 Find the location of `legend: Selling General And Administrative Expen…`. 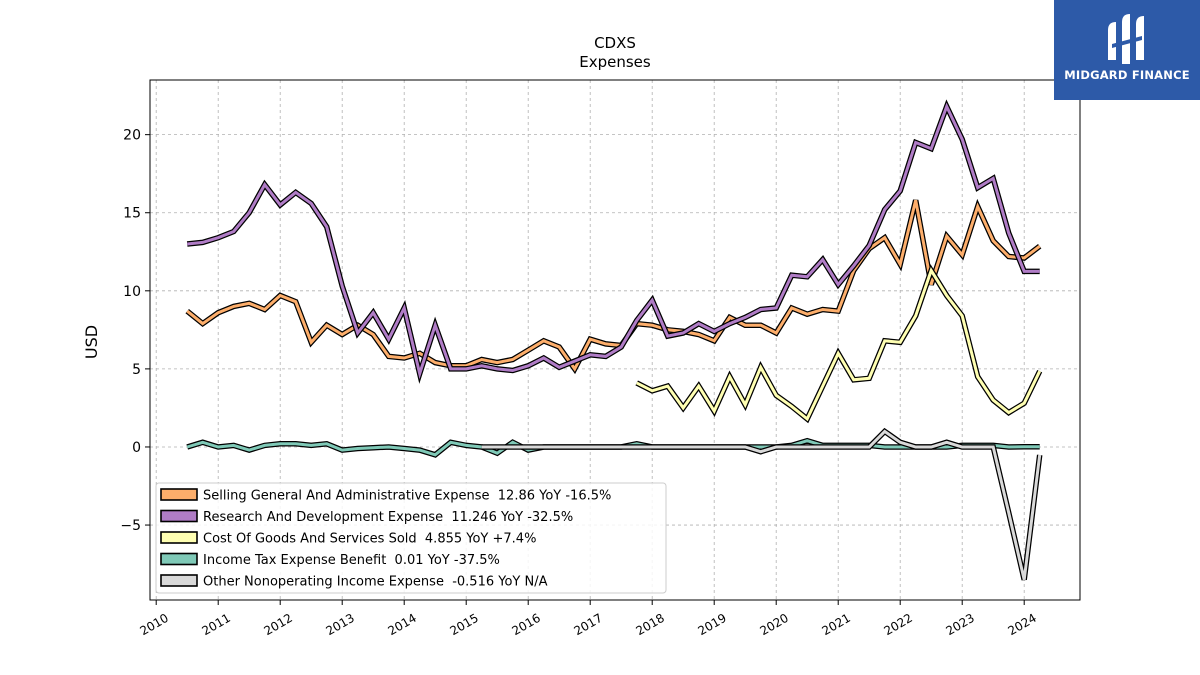

legend: Selling General And Administrative Expen… is located at coordinates (411, 538).